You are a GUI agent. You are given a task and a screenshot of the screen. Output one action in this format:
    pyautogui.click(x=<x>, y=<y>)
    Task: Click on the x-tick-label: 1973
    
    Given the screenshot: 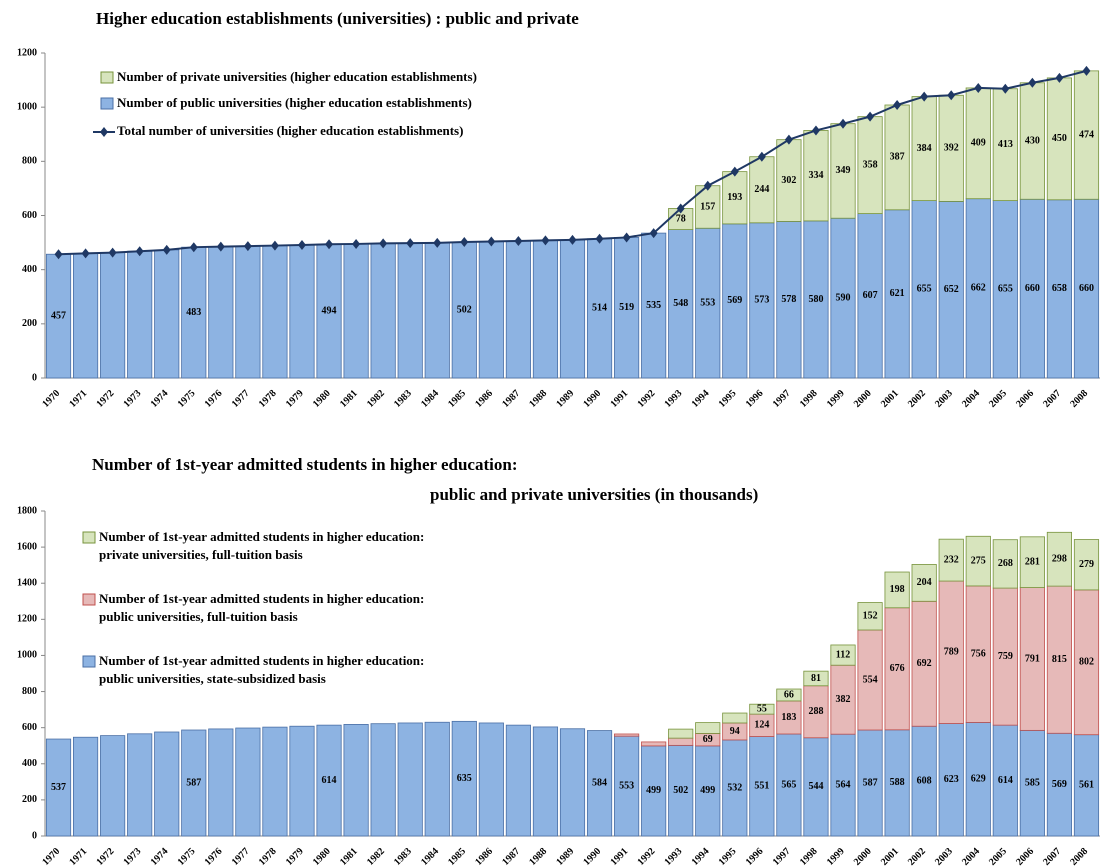 What is the action you would take?
    pyautogui.click(x=133, y=857)
    